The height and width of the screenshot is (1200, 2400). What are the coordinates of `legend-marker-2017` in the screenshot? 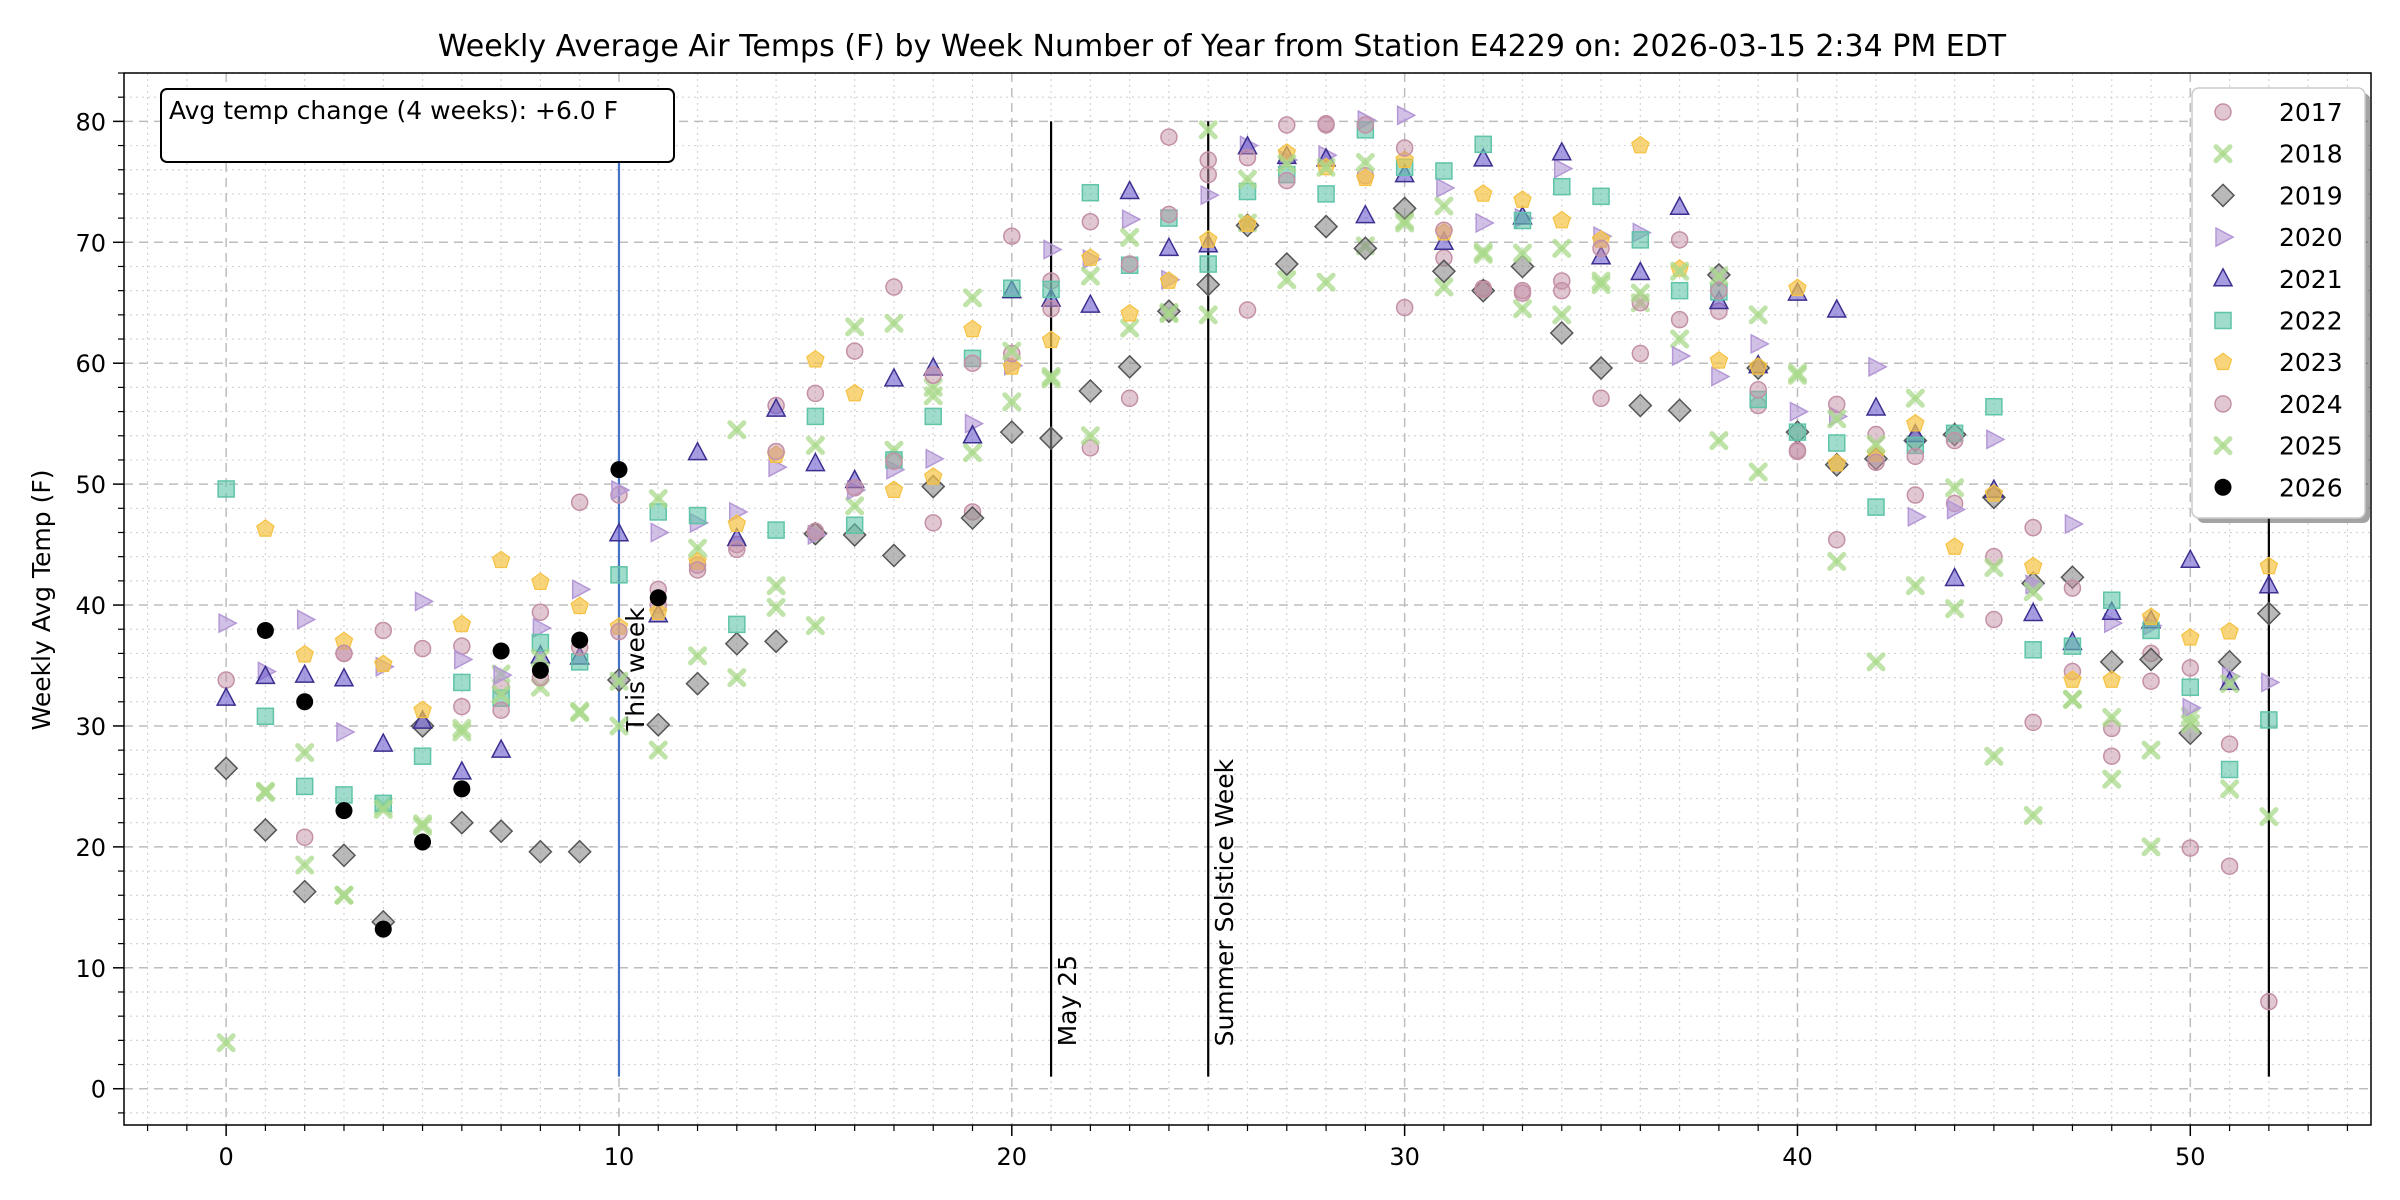 It's located at (2223, 112).